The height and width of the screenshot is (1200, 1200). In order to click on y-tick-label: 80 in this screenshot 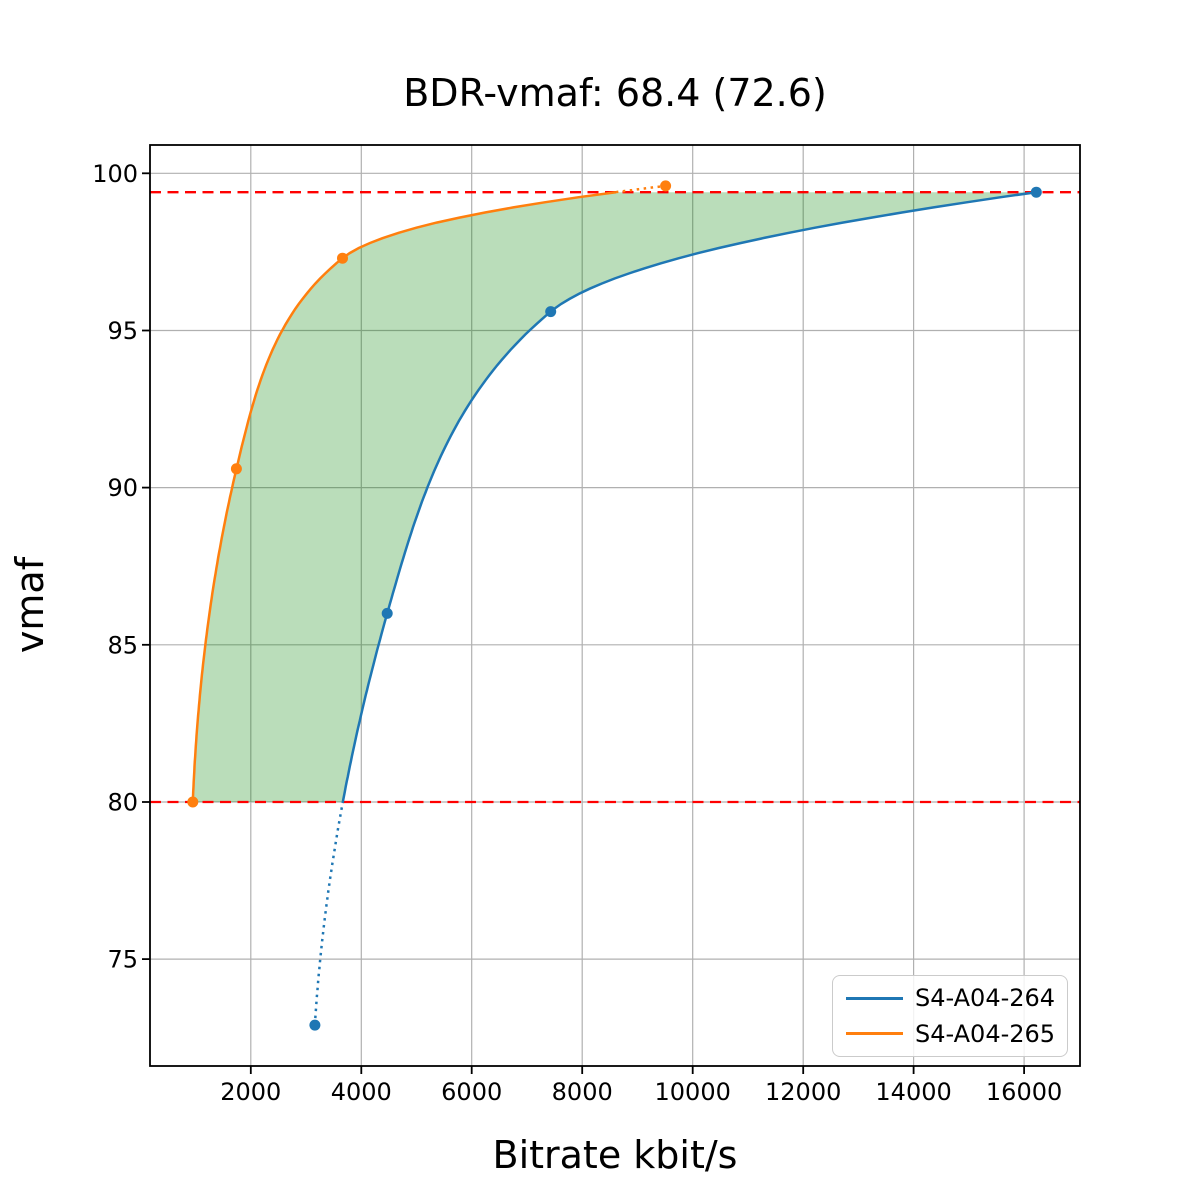, I will do `click(122, 803)`.